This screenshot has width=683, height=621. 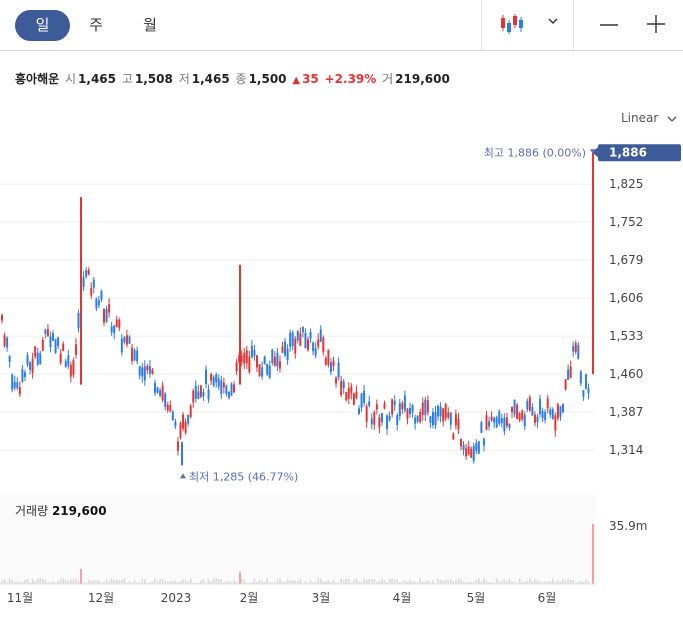 I want to click on zoom-out-icon, so click(x=609, y=27).